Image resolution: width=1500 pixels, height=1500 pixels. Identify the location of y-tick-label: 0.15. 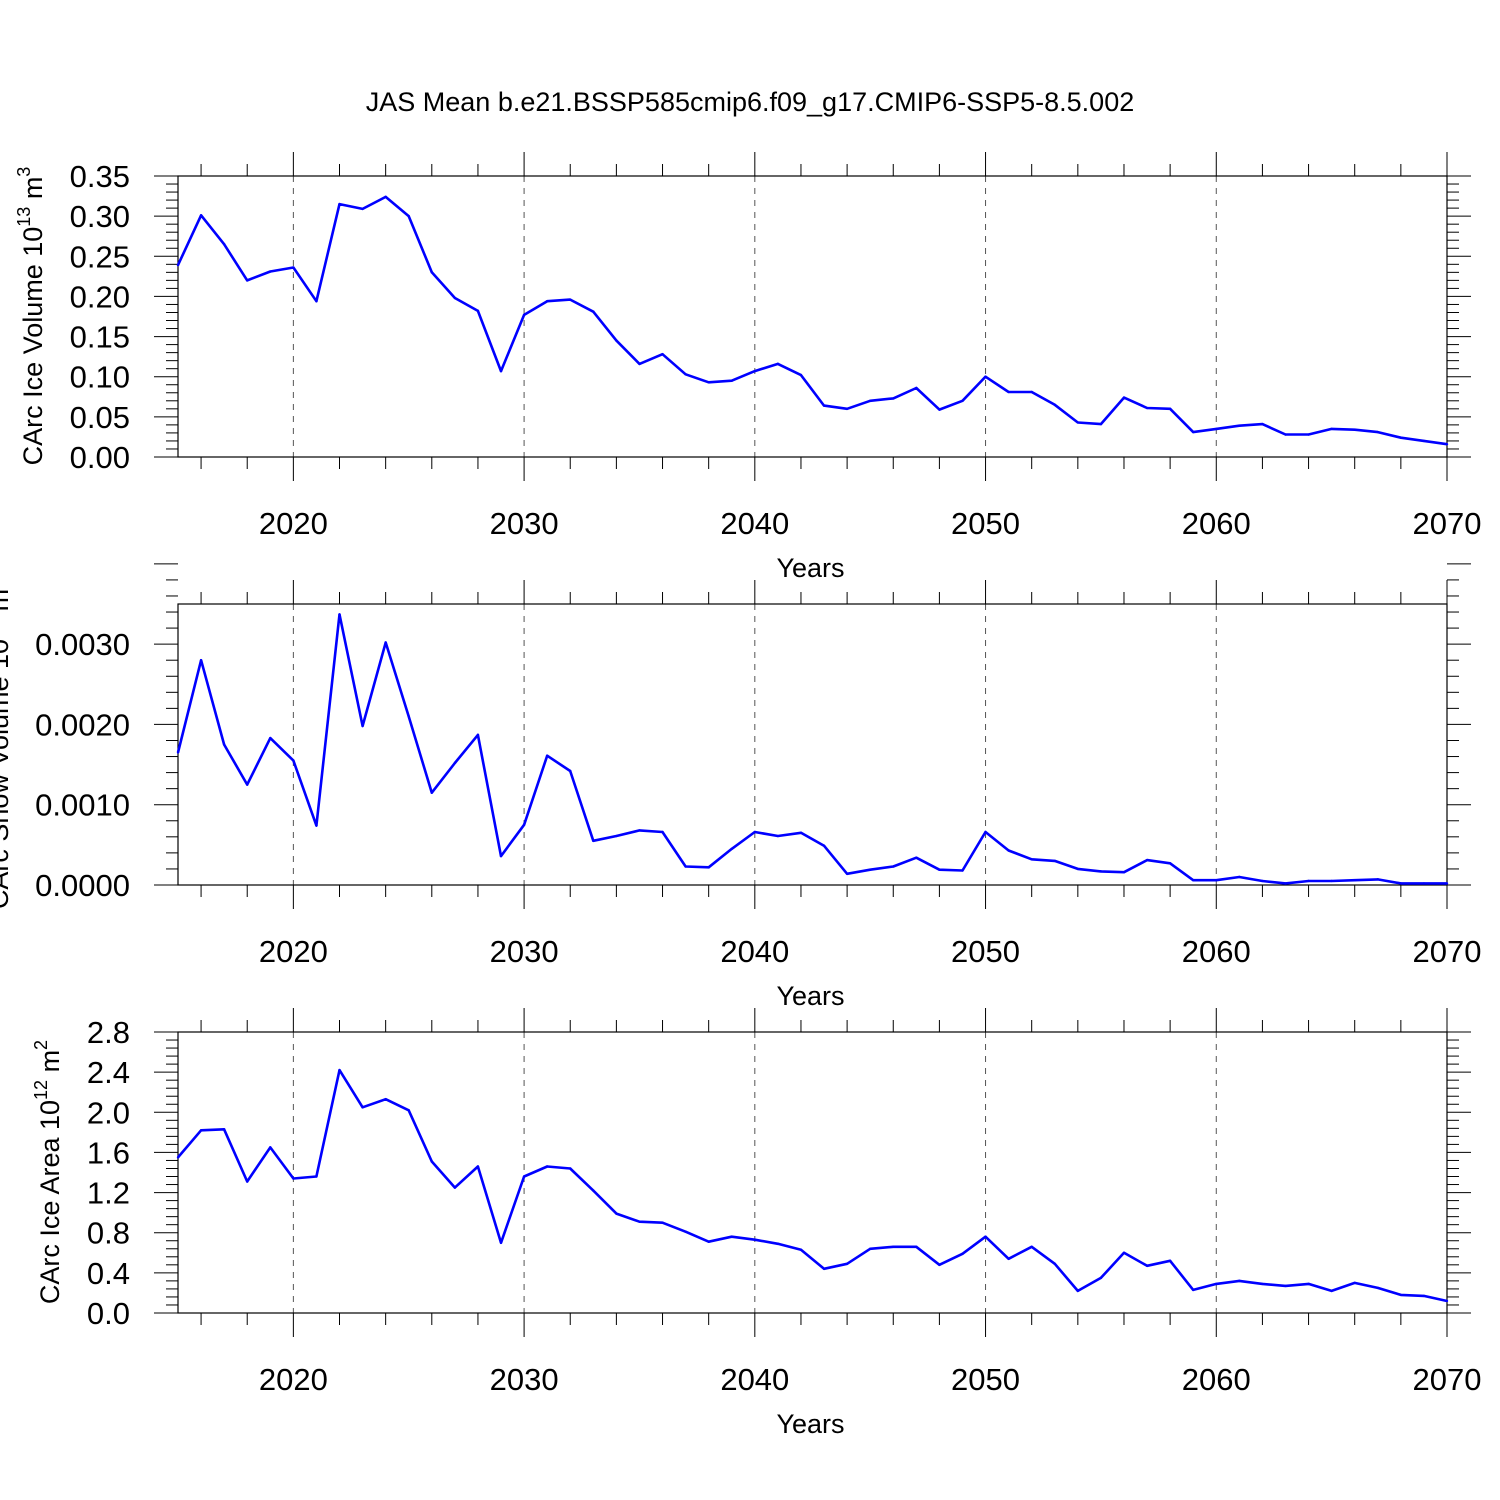
(100, 337).